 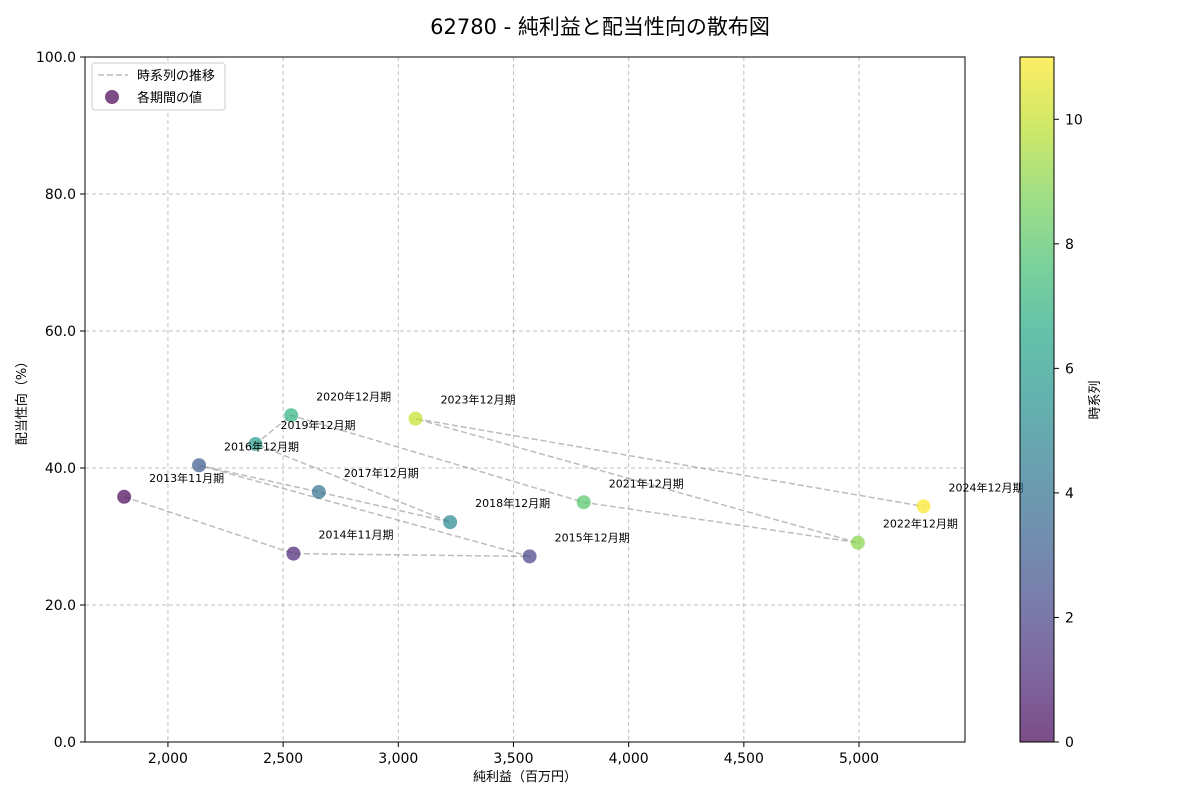 What do you see at coordinates (1069, 245) in the screenshot?
I see `colorbar-tick-label: 8` at bounding box center [1069, 245].